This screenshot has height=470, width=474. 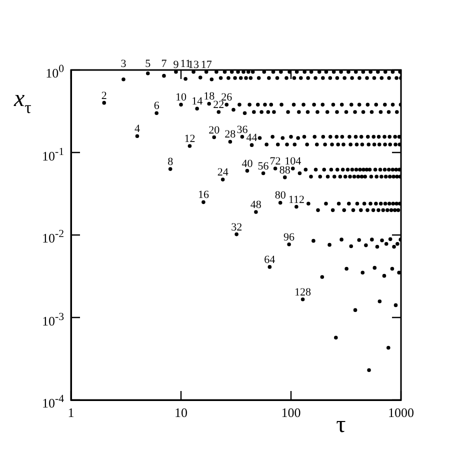 I want to click on annotation: 2, so click(x=104, y=96).